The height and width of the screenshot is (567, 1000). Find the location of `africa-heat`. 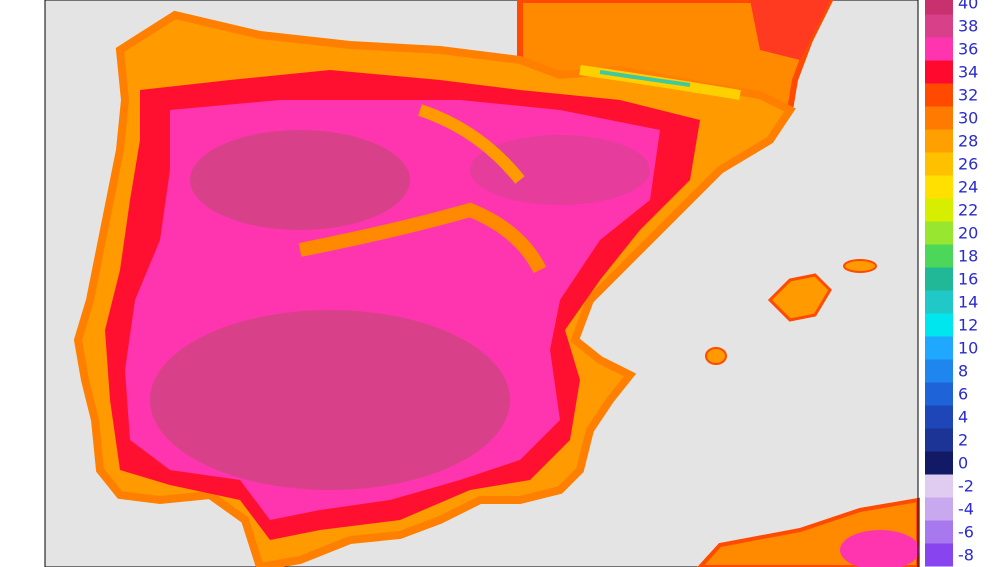

africa-heat is located at coordinates (880, 548).